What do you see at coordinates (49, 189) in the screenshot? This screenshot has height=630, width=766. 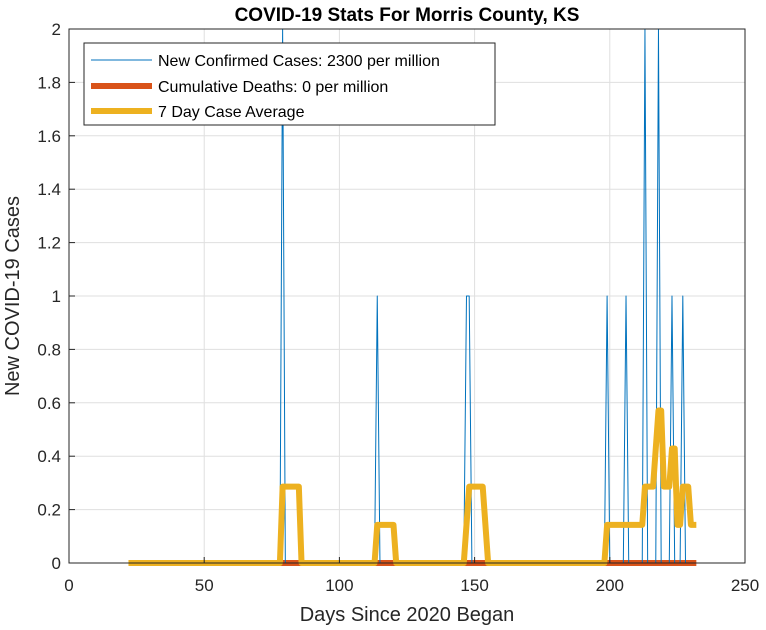 I see `y-tick-label: 1.4` at bounding box center [49, 189].